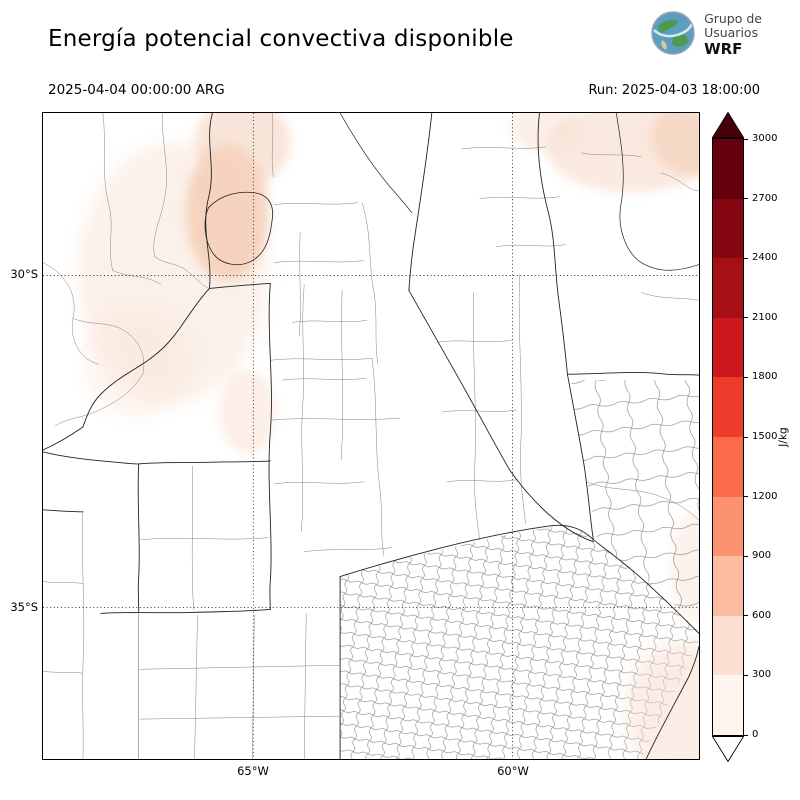 This screenshot has height=800, width=800. I want to click on globe-icon, so click(673, 35).